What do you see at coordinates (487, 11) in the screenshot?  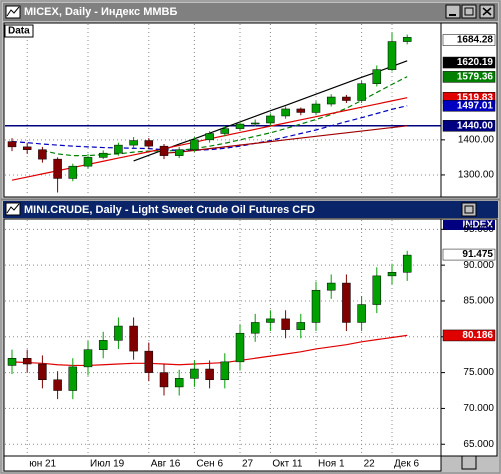 I see `close-glyph` at bounding box center [487, 11].